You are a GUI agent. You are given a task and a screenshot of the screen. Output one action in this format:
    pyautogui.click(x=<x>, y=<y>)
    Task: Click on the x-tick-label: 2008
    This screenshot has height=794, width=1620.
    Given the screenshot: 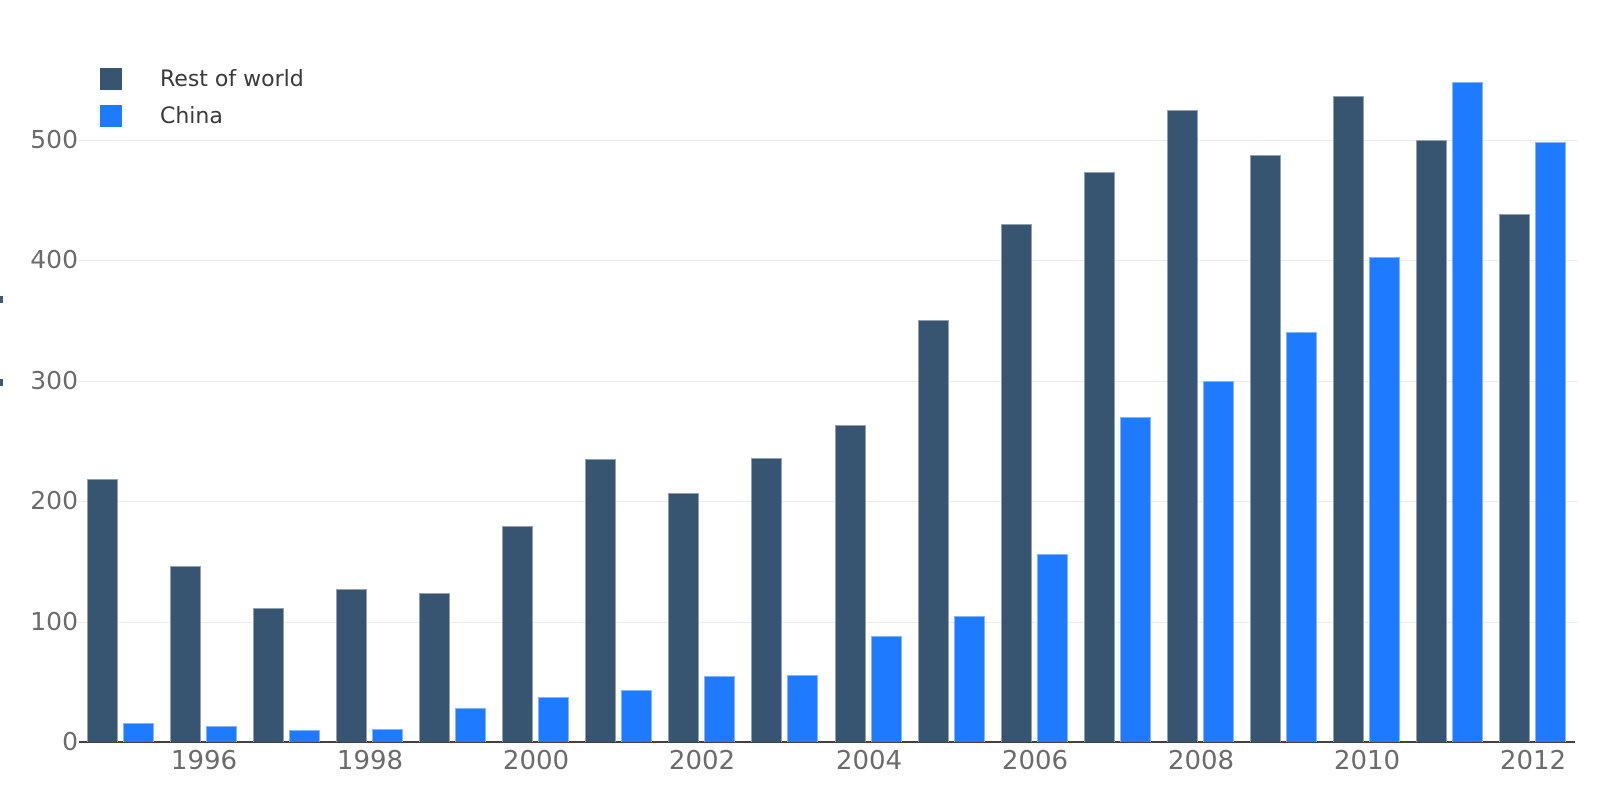 What is the action you would take?
    pyautogui.click(x=1201, y=761)
    